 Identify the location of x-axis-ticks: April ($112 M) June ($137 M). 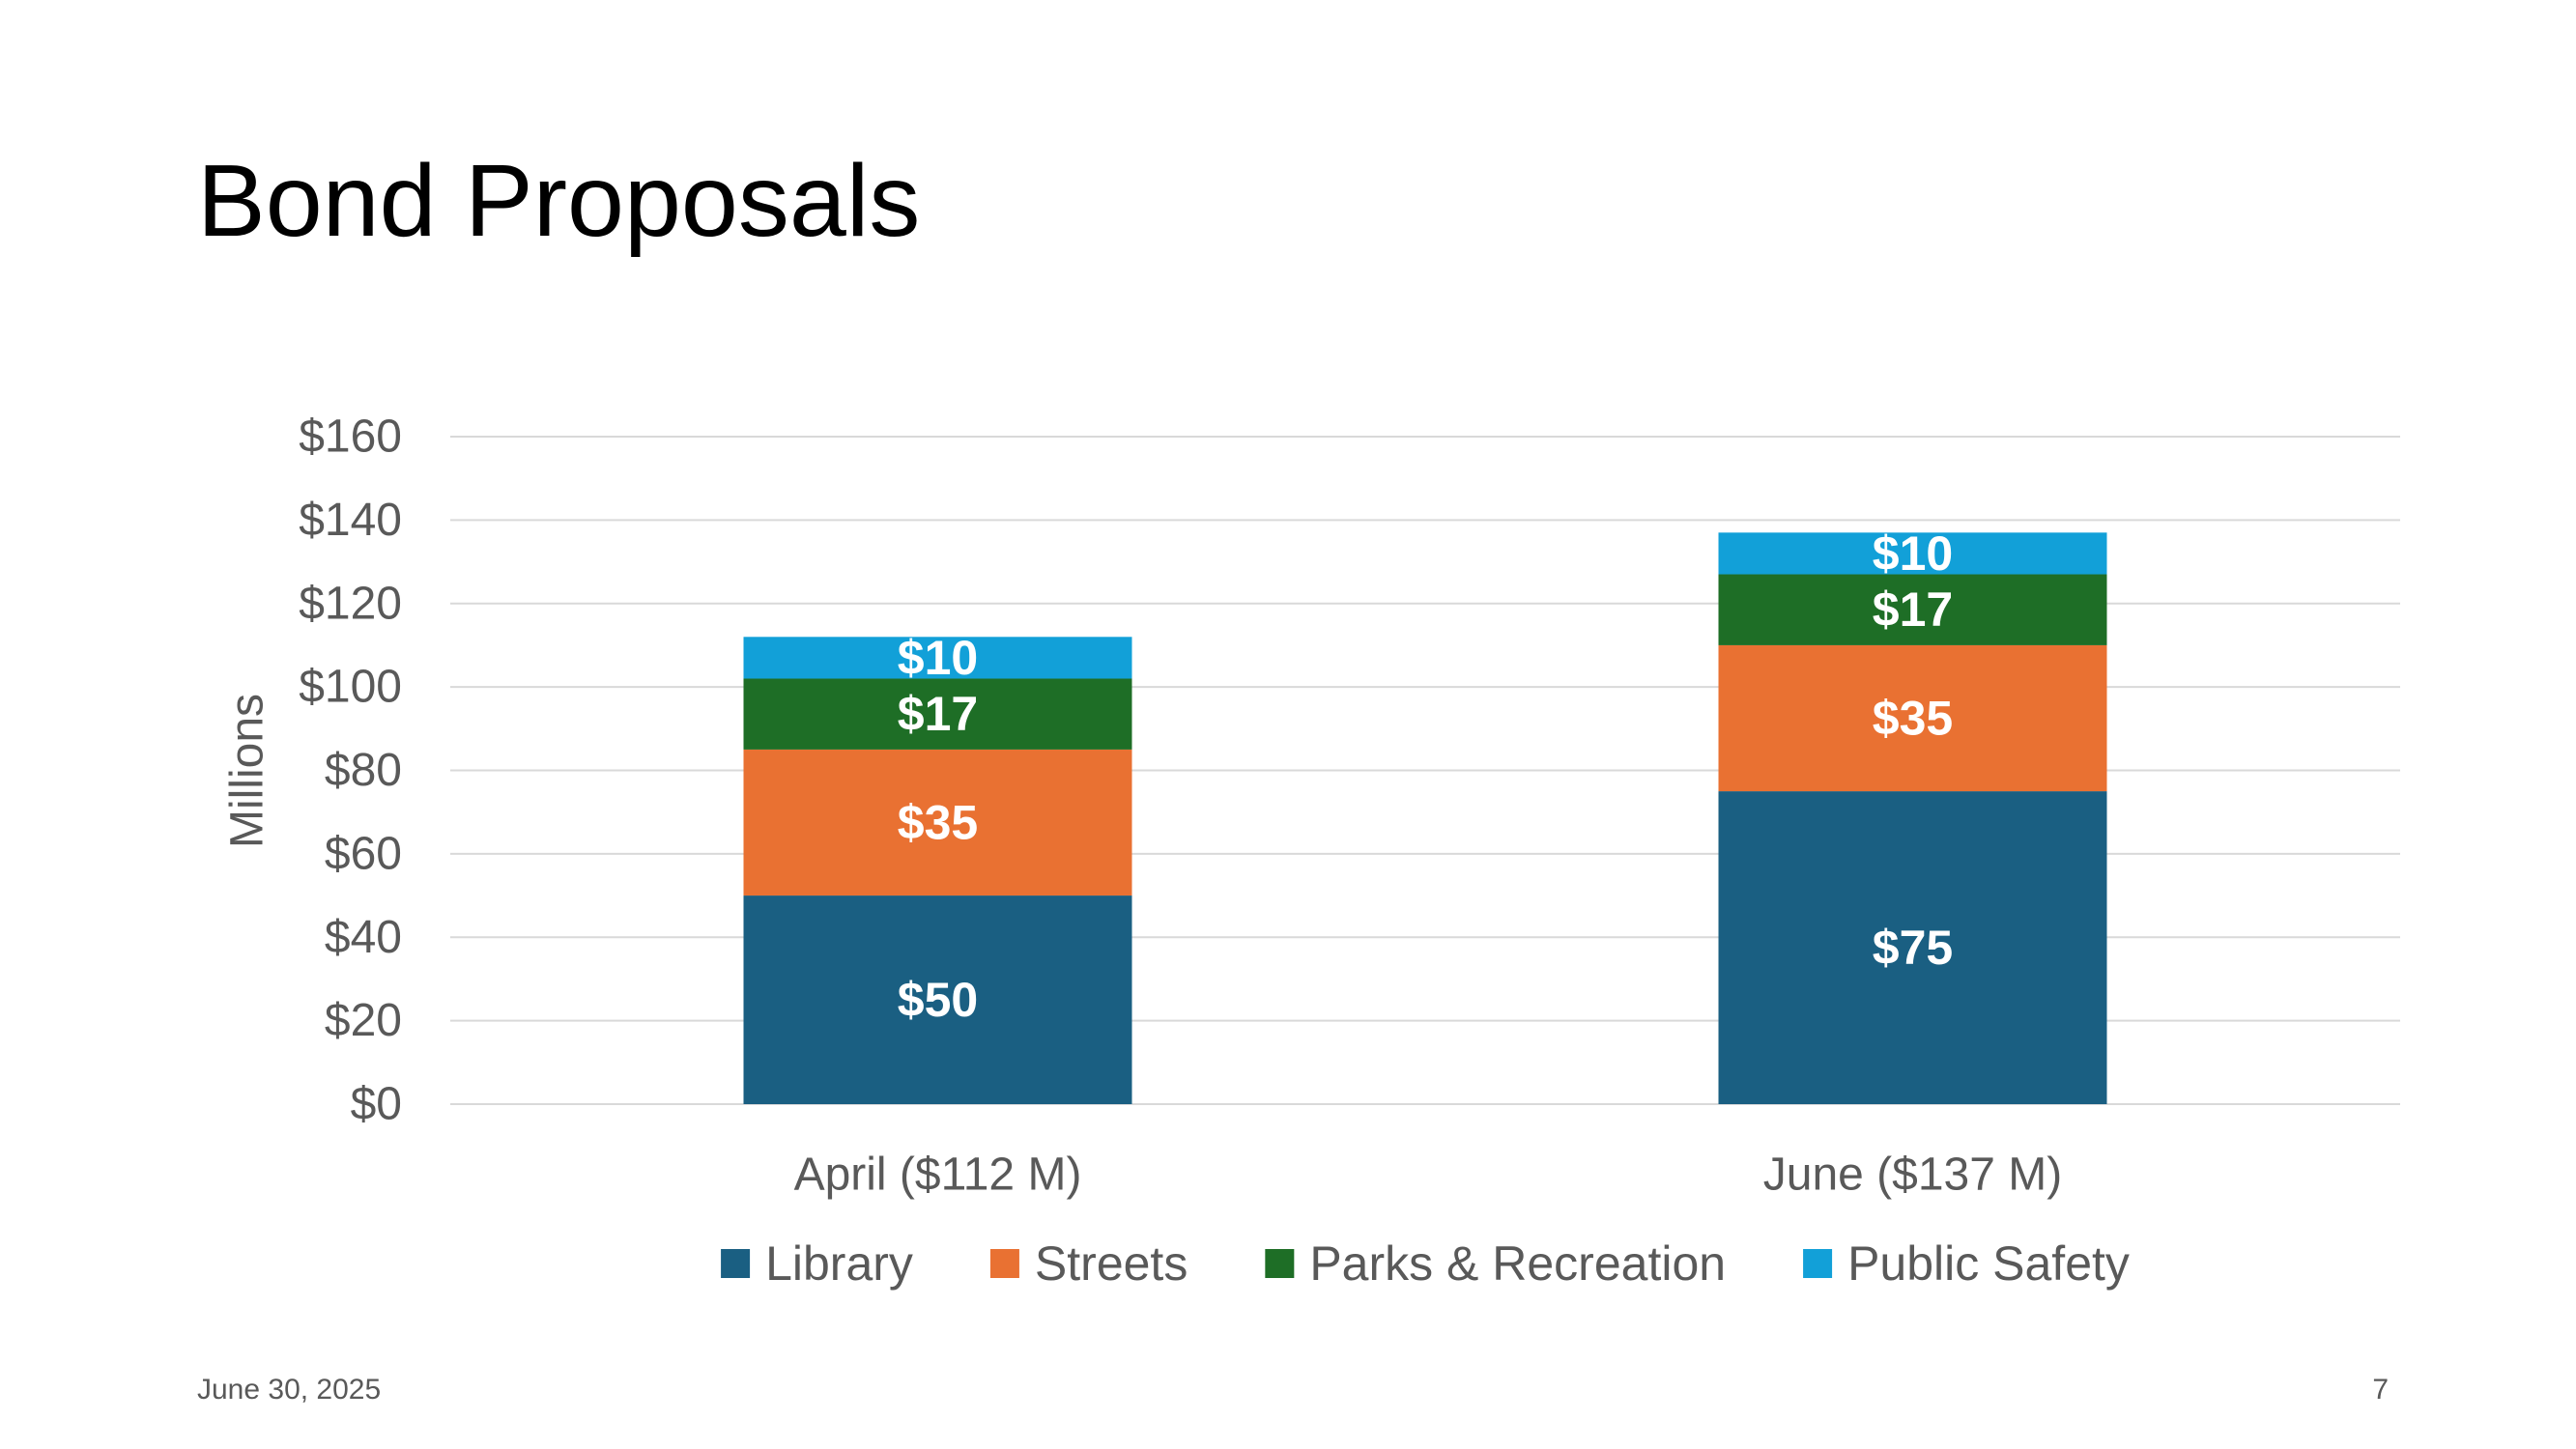
(1429, 1175).